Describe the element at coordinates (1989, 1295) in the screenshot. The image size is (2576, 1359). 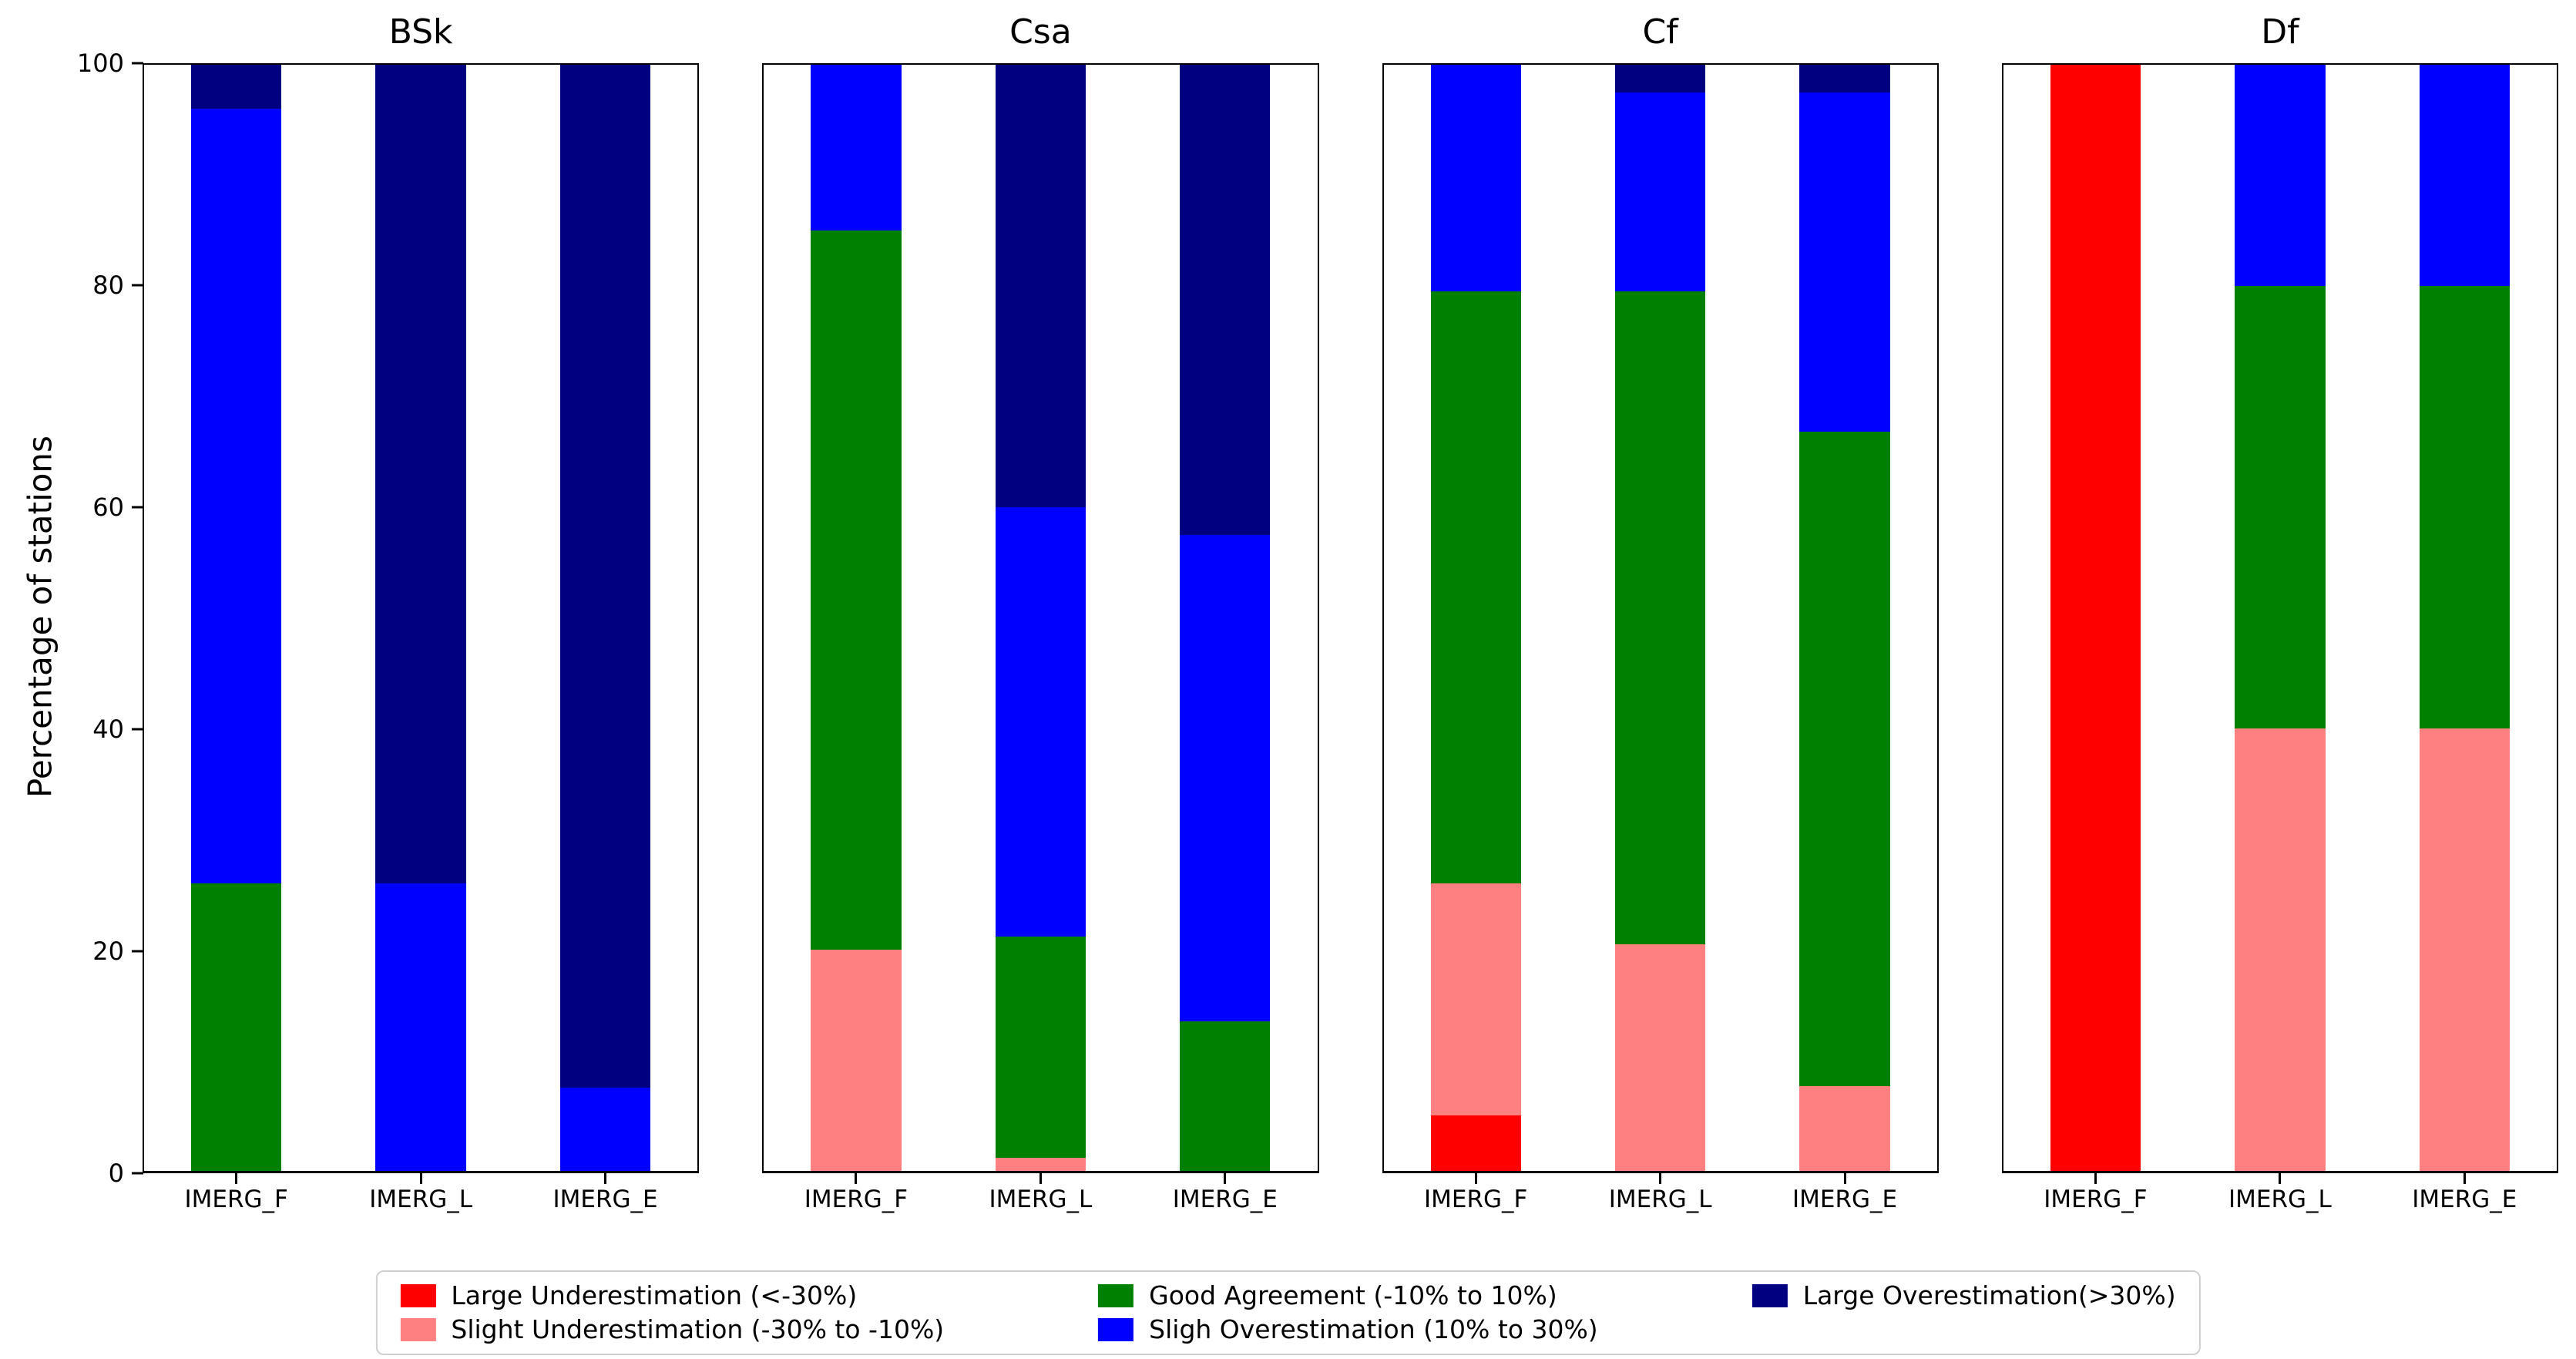
I see `legend-label: Large Overestimation(>30%)` at that location.